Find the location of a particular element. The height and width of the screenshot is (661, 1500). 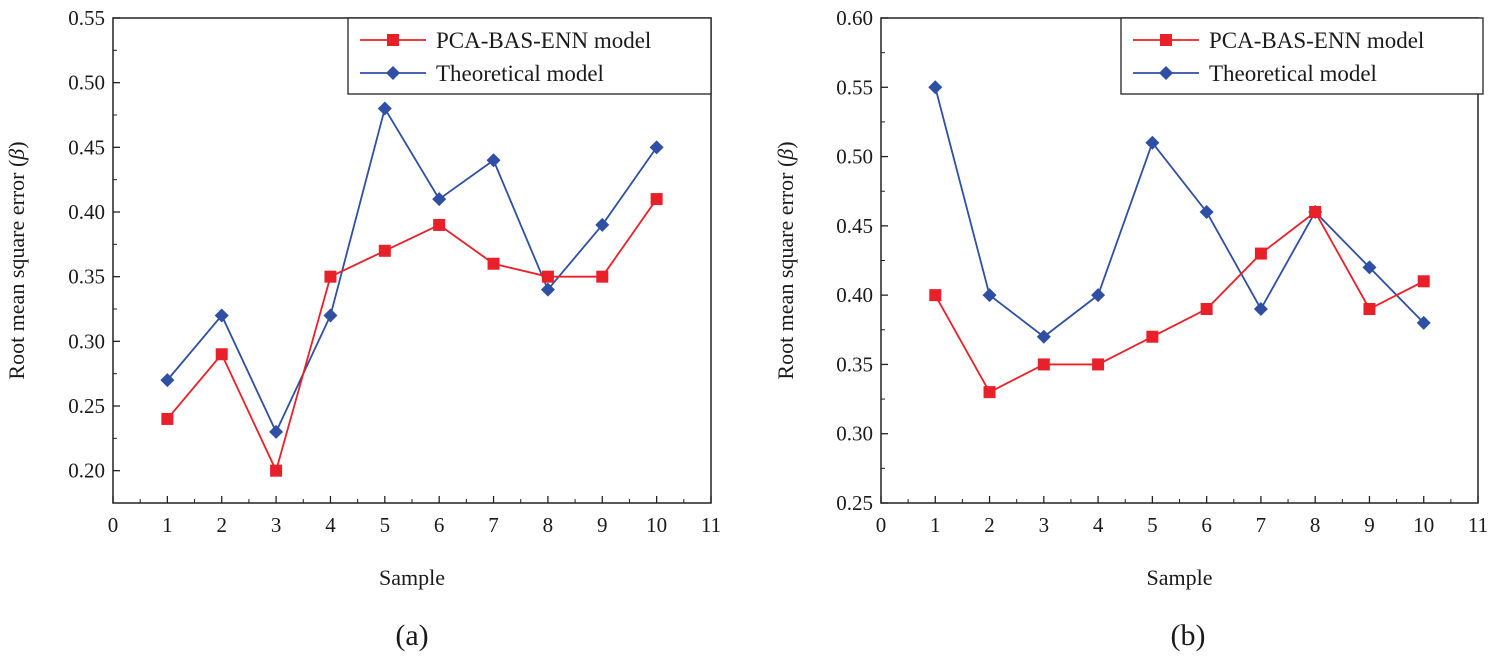

x-tick-label: 4 is located at coordinates (1098, 525).